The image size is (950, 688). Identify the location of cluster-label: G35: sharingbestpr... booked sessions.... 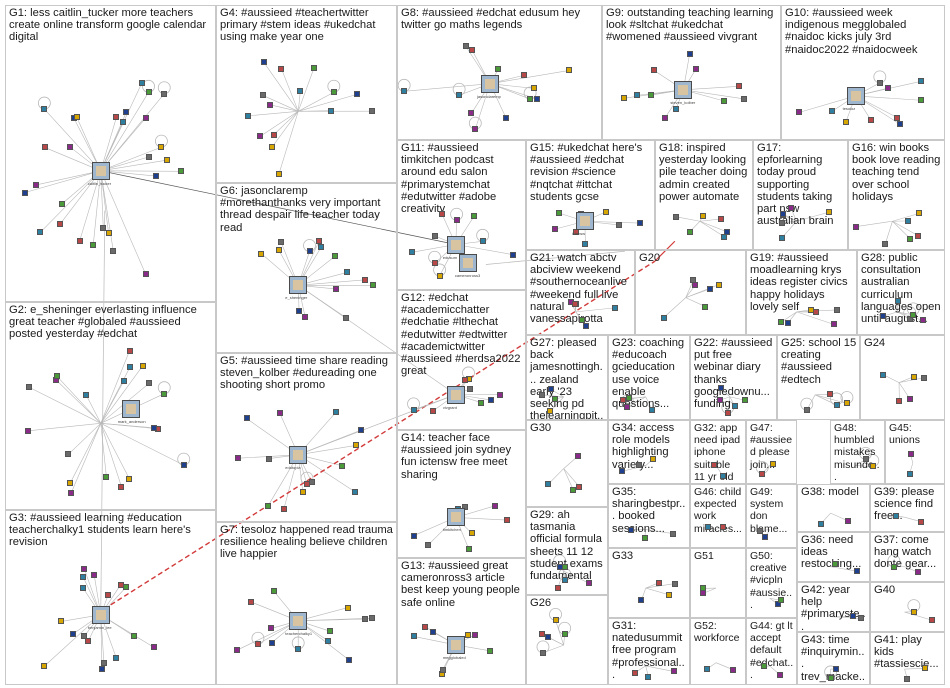
(649, 510).